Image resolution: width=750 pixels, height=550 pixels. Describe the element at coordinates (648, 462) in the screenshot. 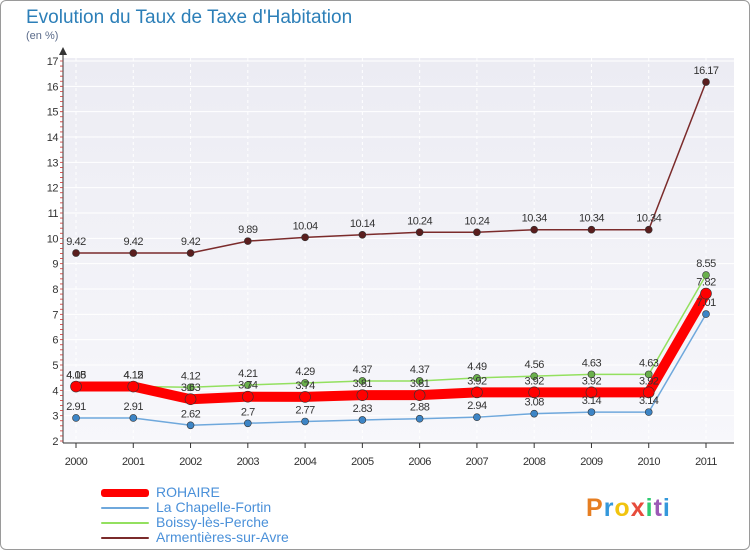

I see `x-tick-label: 2010` at that location.